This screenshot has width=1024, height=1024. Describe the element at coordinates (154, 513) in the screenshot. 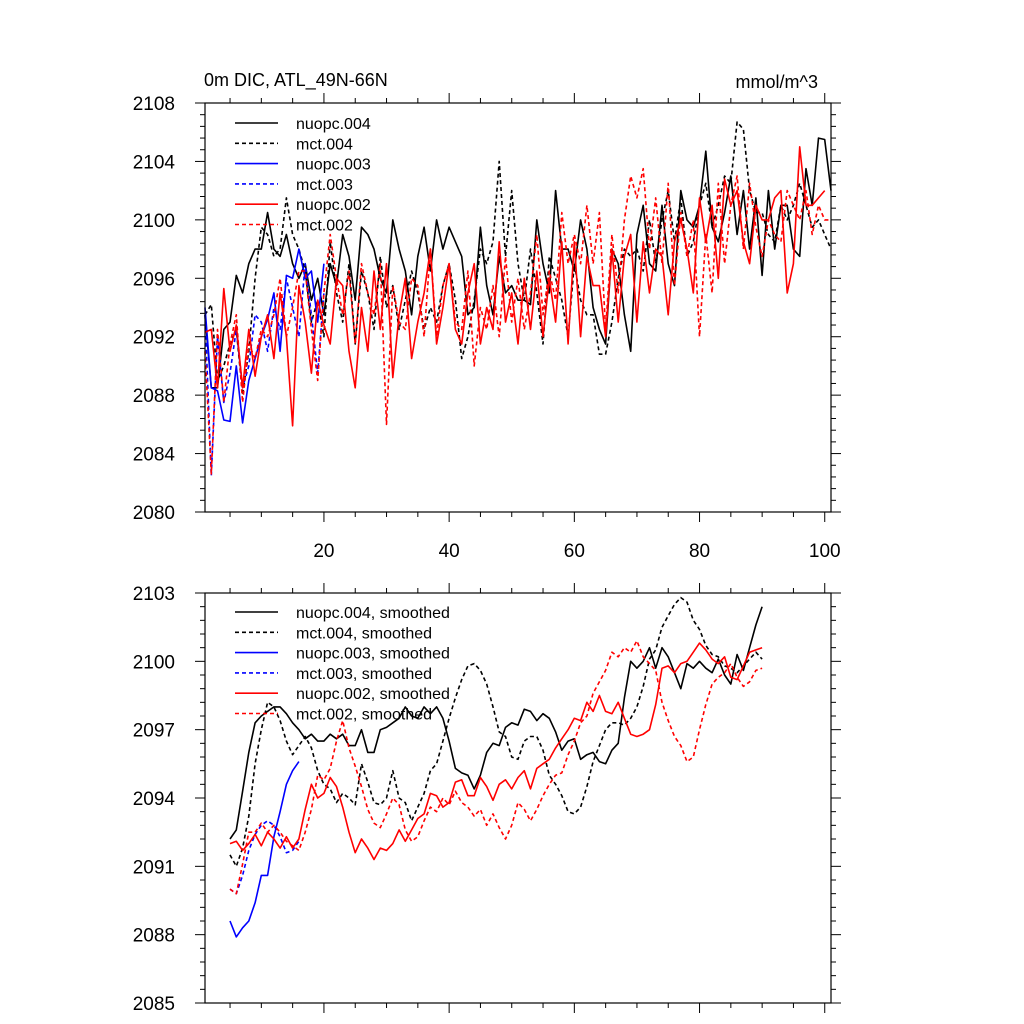

I see `y-tick-label: 2080` at that location.